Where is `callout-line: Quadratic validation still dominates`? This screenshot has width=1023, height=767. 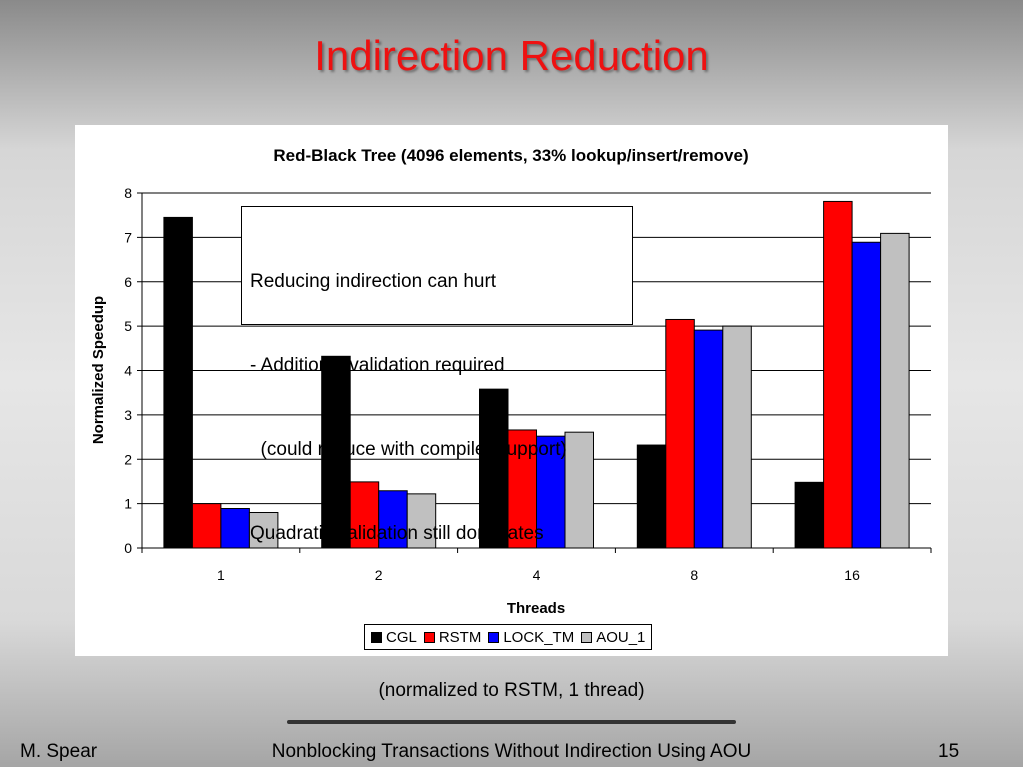 callout-line: Quadratic validation still dominates is located at coordinates (397, 533).